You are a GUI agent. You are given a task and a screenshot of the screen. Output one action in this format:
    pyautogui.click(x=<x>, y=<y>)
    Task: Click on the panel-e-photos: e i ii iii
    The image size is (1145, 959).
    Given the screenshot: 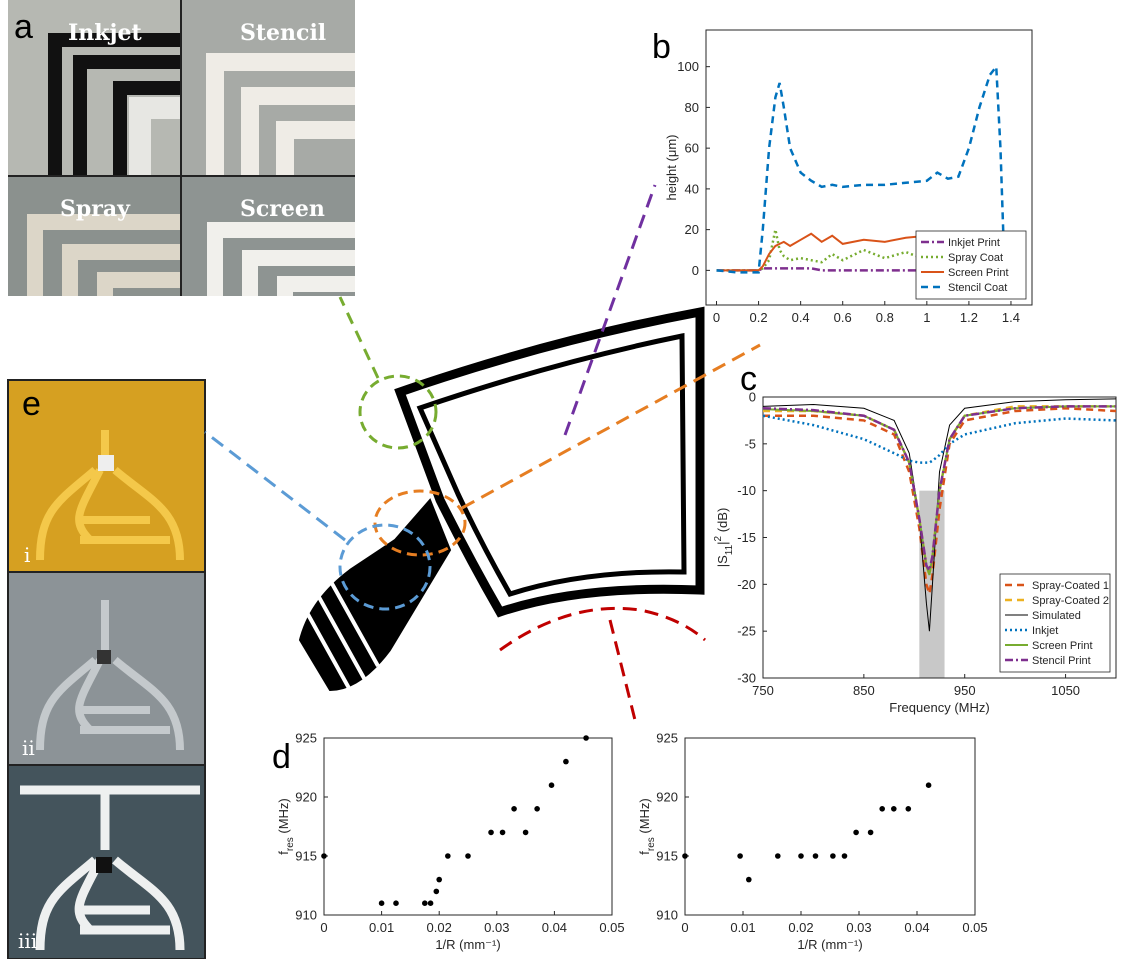 What is the action you would take?
    pyautogui.click(x=106, y=669)
    